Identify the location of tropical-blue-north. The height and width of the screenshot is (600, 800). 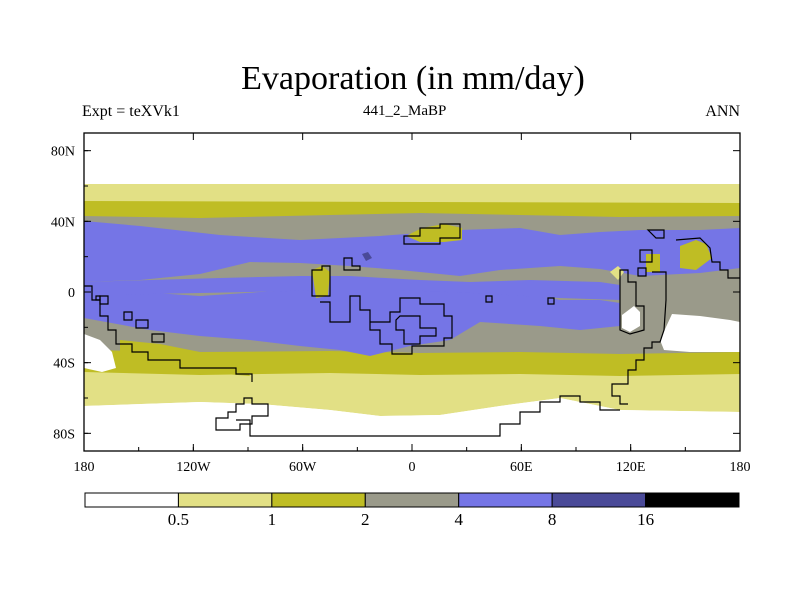
(412, 251).